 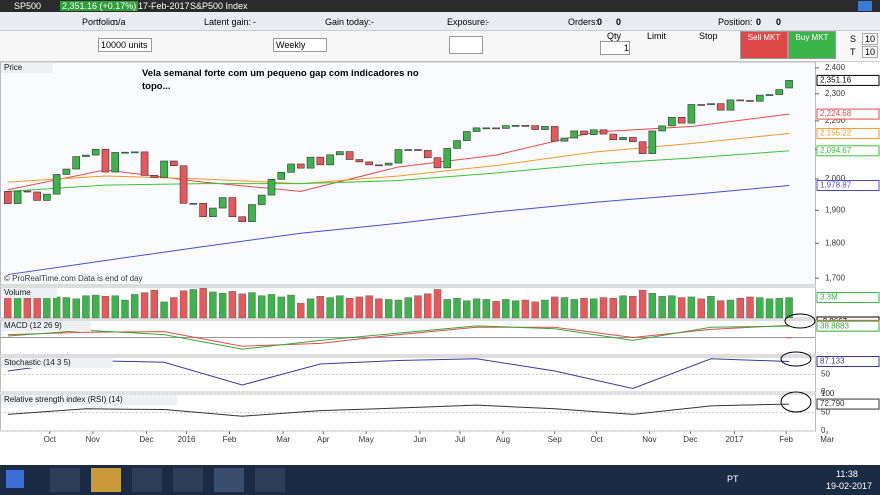 What do you see at coordinates (348, 22) in the screenshot?
I see `gain-today-label: Gain today:` at bounding box center [348, 22].